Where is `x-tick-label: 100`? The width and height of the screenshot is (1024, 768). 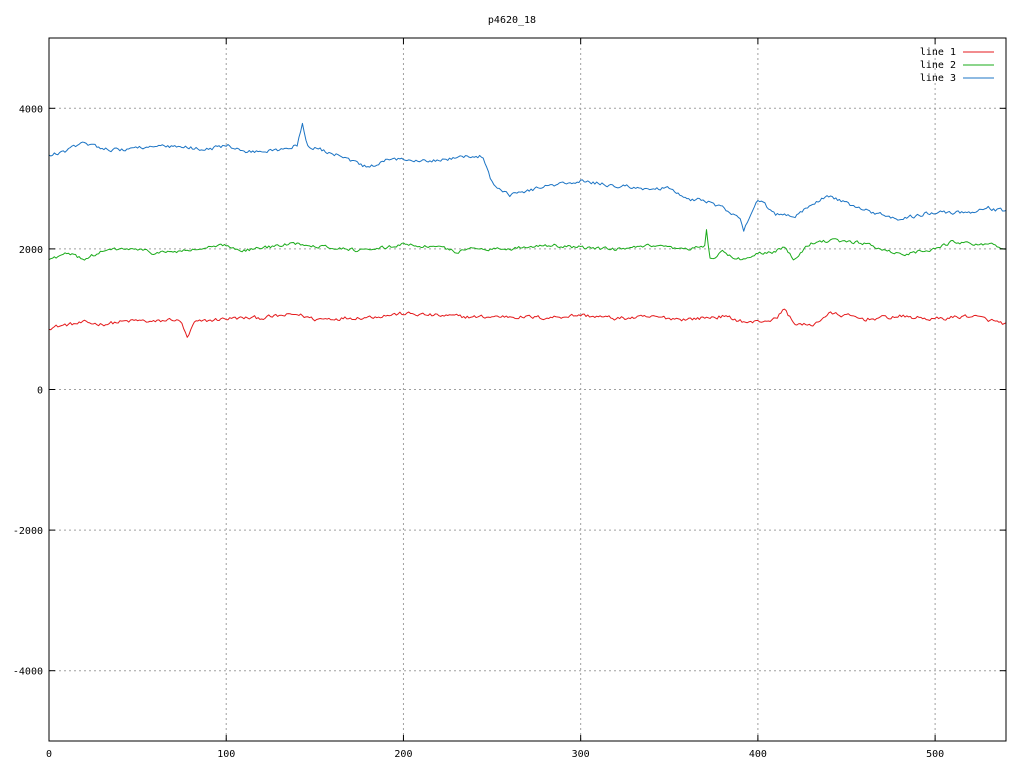
x-tick-label: 100 is located at coordinates (226, 754).